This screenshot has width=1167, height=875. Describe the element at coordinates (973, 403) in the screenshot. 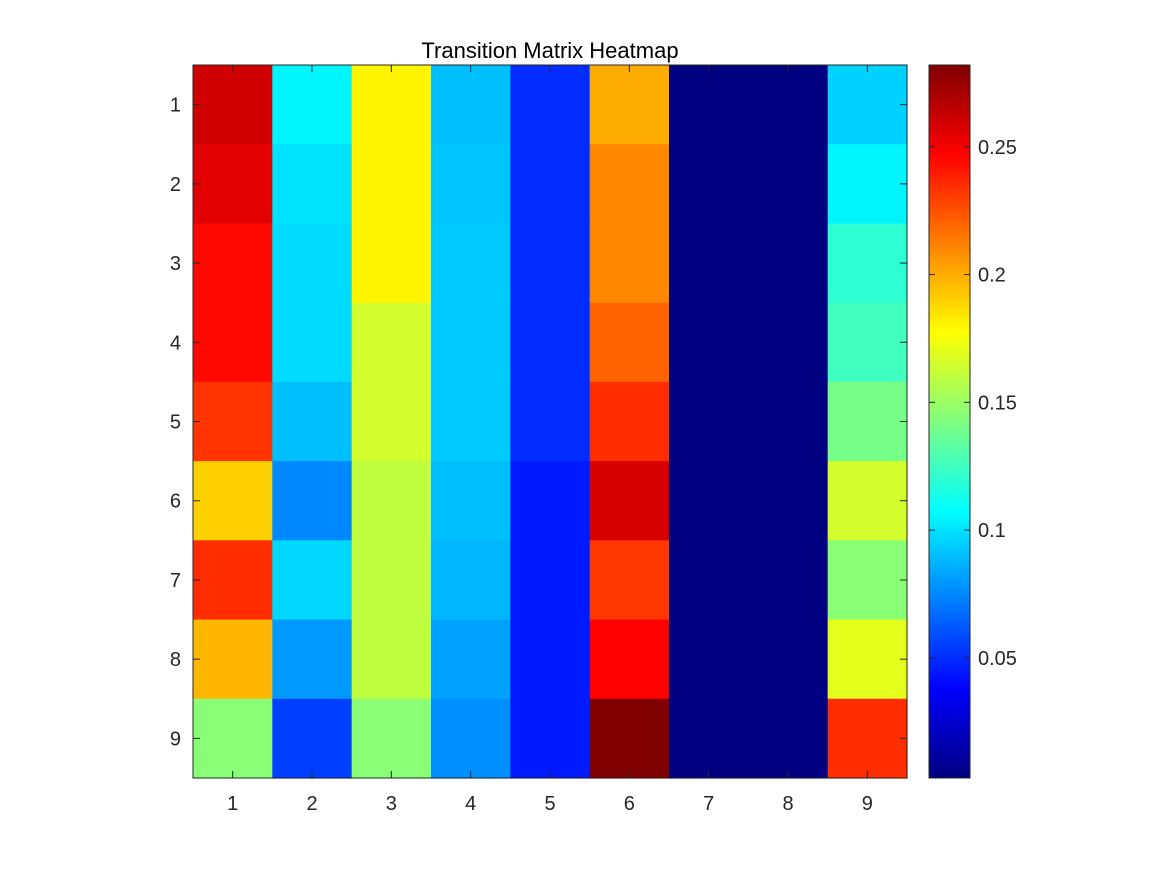

I see `colorbar-ticks: 0.05 0.1 0.15 0.2 0.25` at that location.